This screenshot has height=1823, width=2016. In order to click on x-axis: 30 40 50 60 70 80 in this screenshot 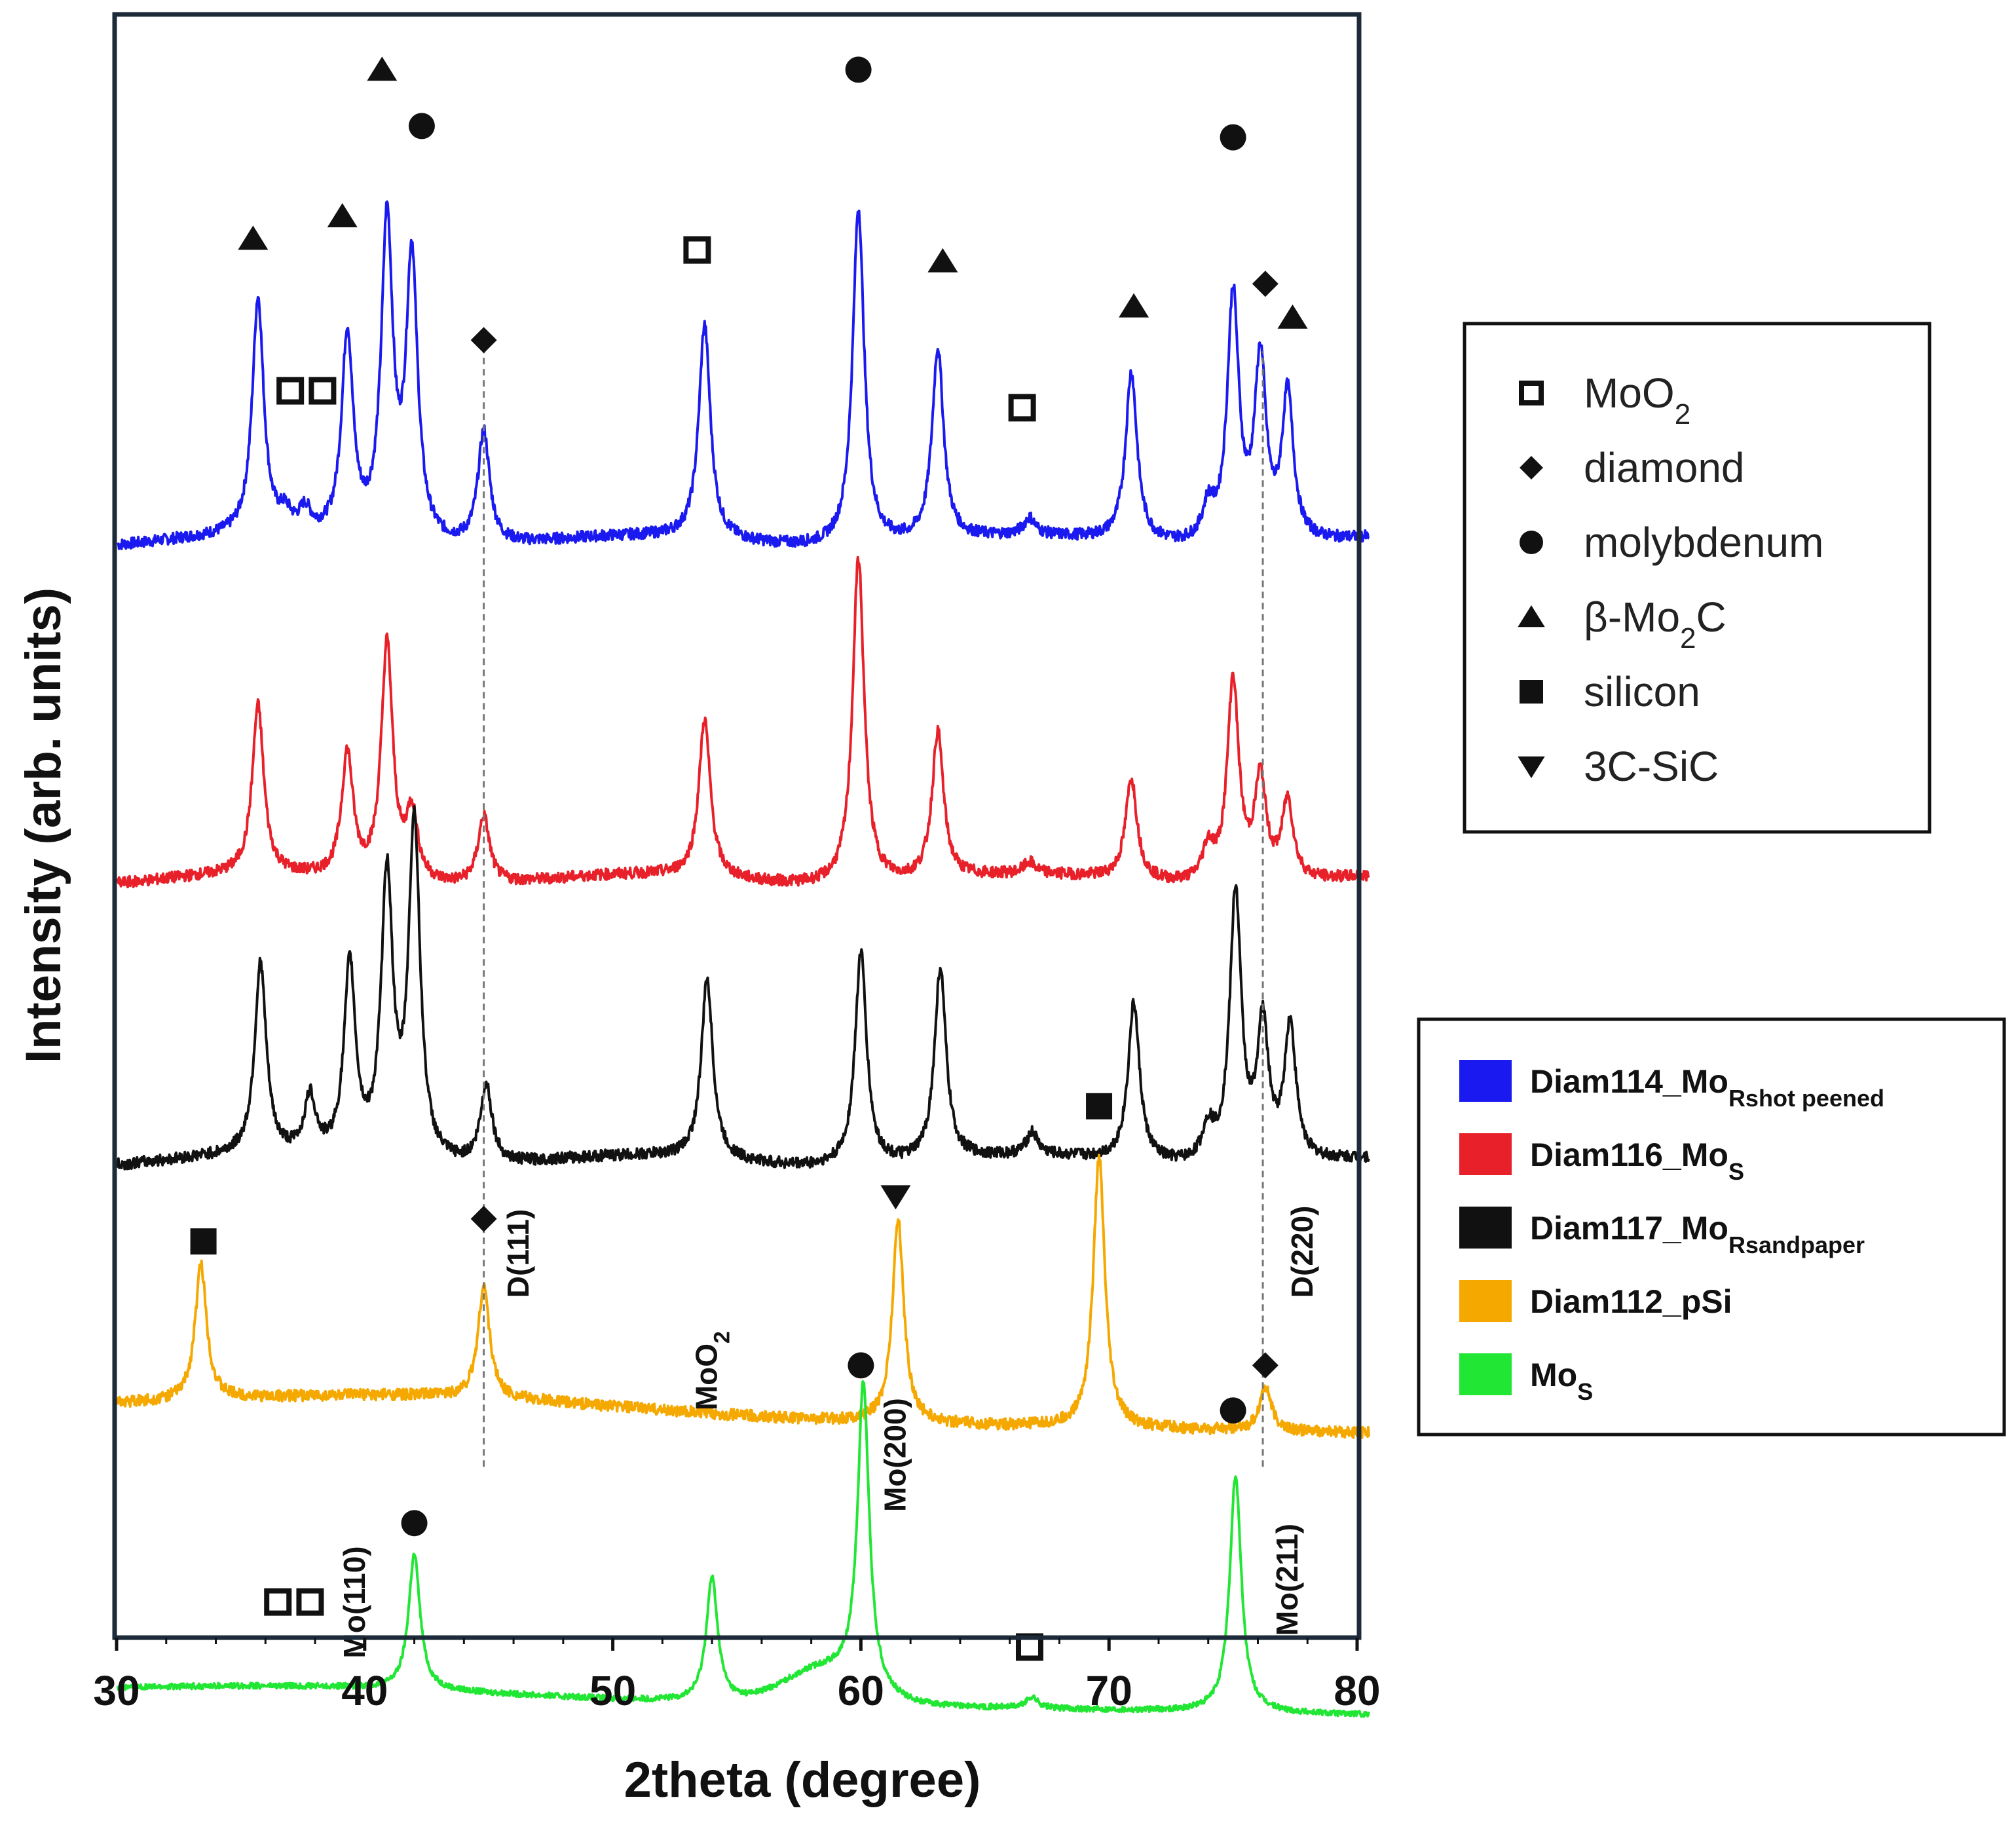, I will do `click(737, 1676)`.